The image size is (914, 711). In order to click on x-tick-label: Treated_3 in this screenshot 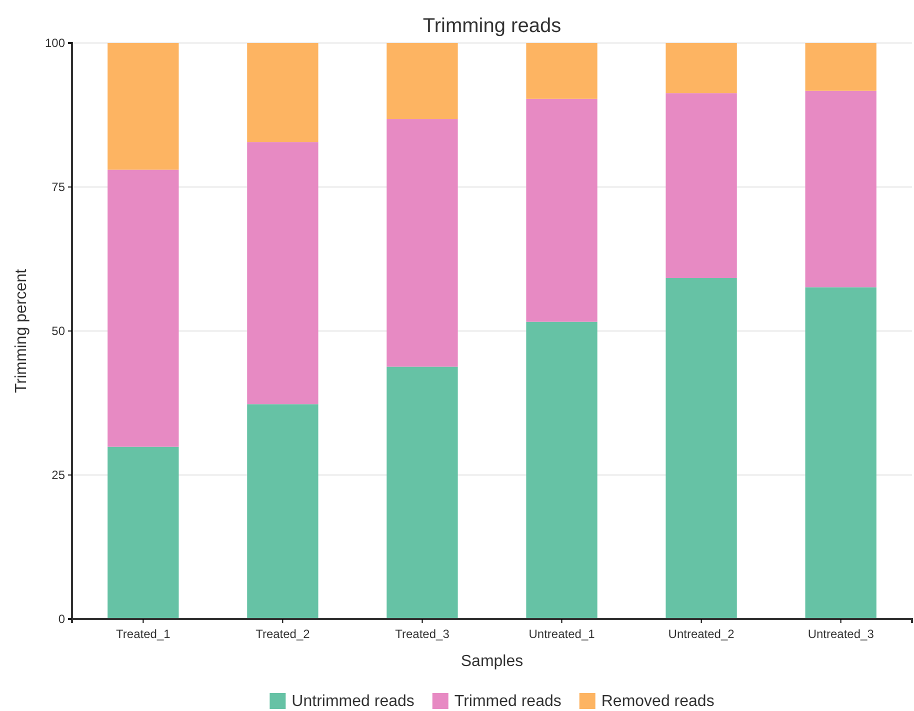, I will do `click(422, 634)`.